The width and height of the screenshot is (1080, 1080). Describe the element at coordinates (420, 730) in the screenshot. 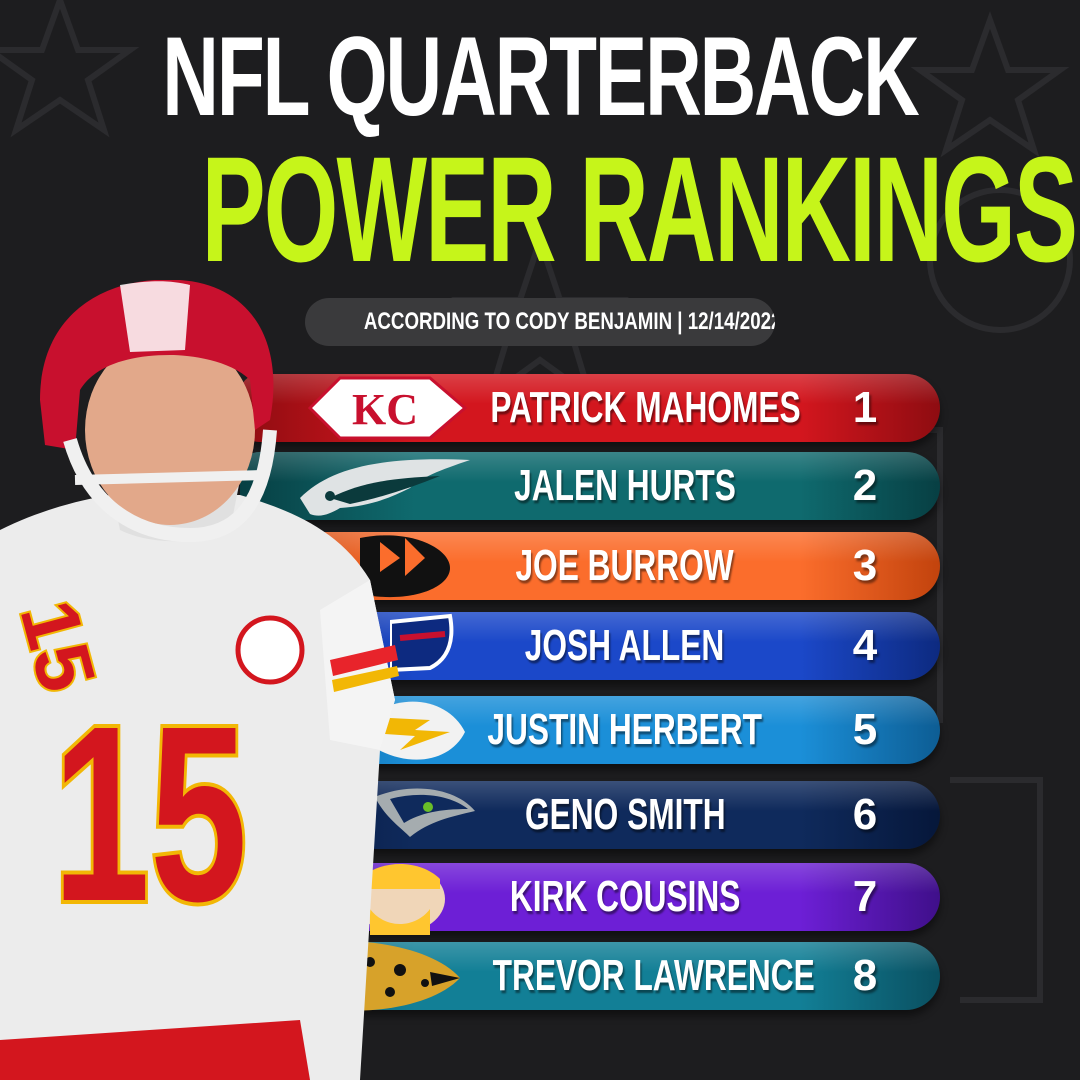

I see `chargers-logo-icon` at that location.